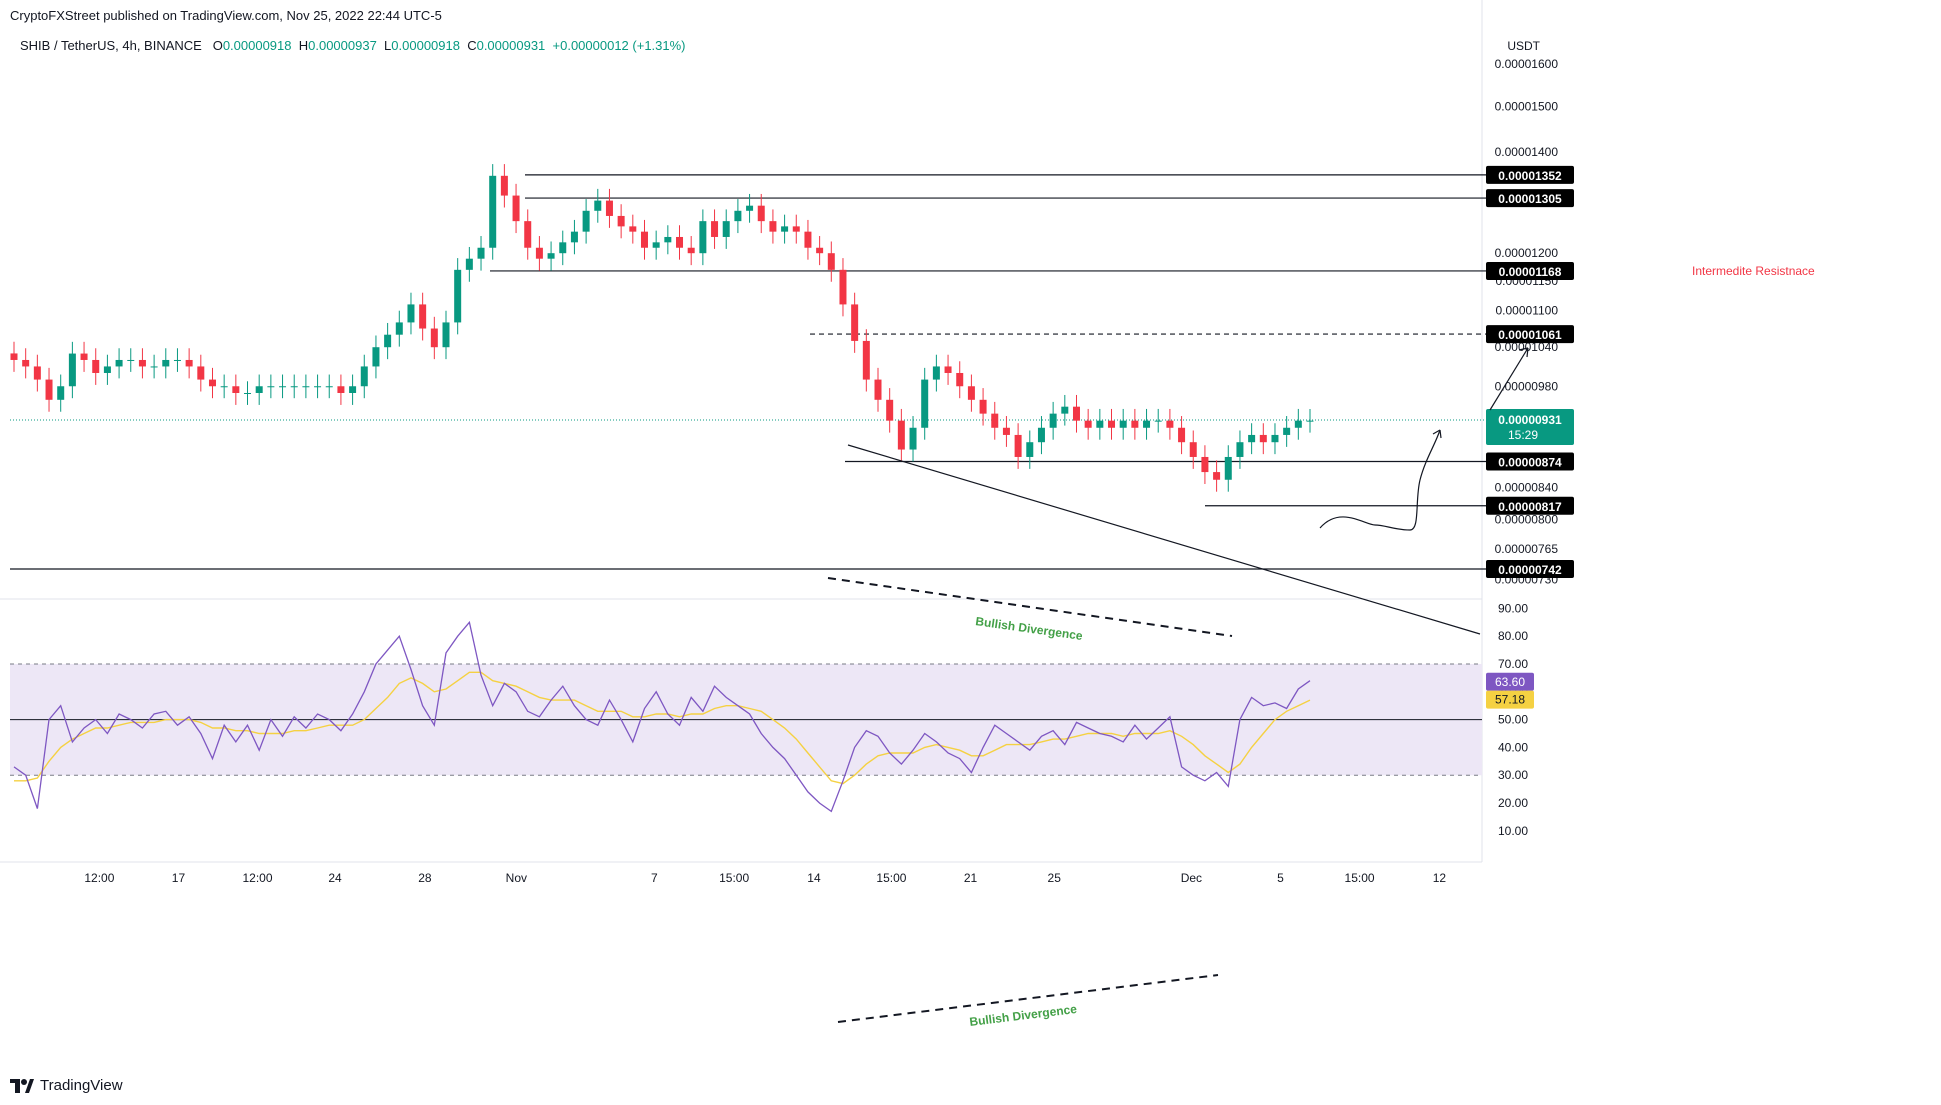  Describe the element at coordinates (1437, 434) in the screenshot. I see `projection-arrowhead` at that location.